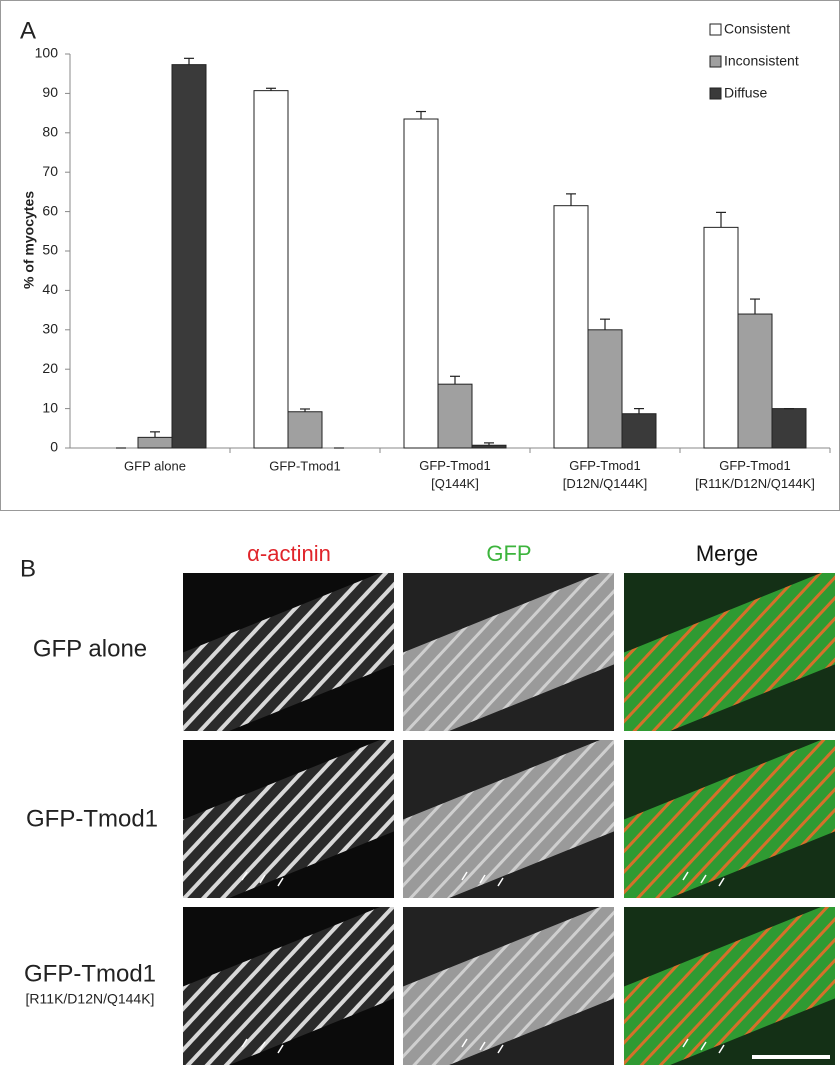 Image resolution: width=840 pixels, height=1067 pixels. Describe the element at coordinates (746, 93) in the screenshot. I see `legend-label: Diffuse` at that location.